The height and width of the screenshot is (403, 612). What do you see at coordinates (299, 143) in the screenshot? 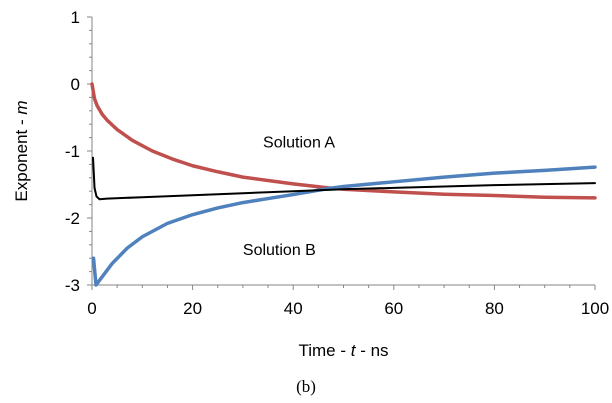
I see `series-annotation: Solution A` at bounding box center [299, 143].